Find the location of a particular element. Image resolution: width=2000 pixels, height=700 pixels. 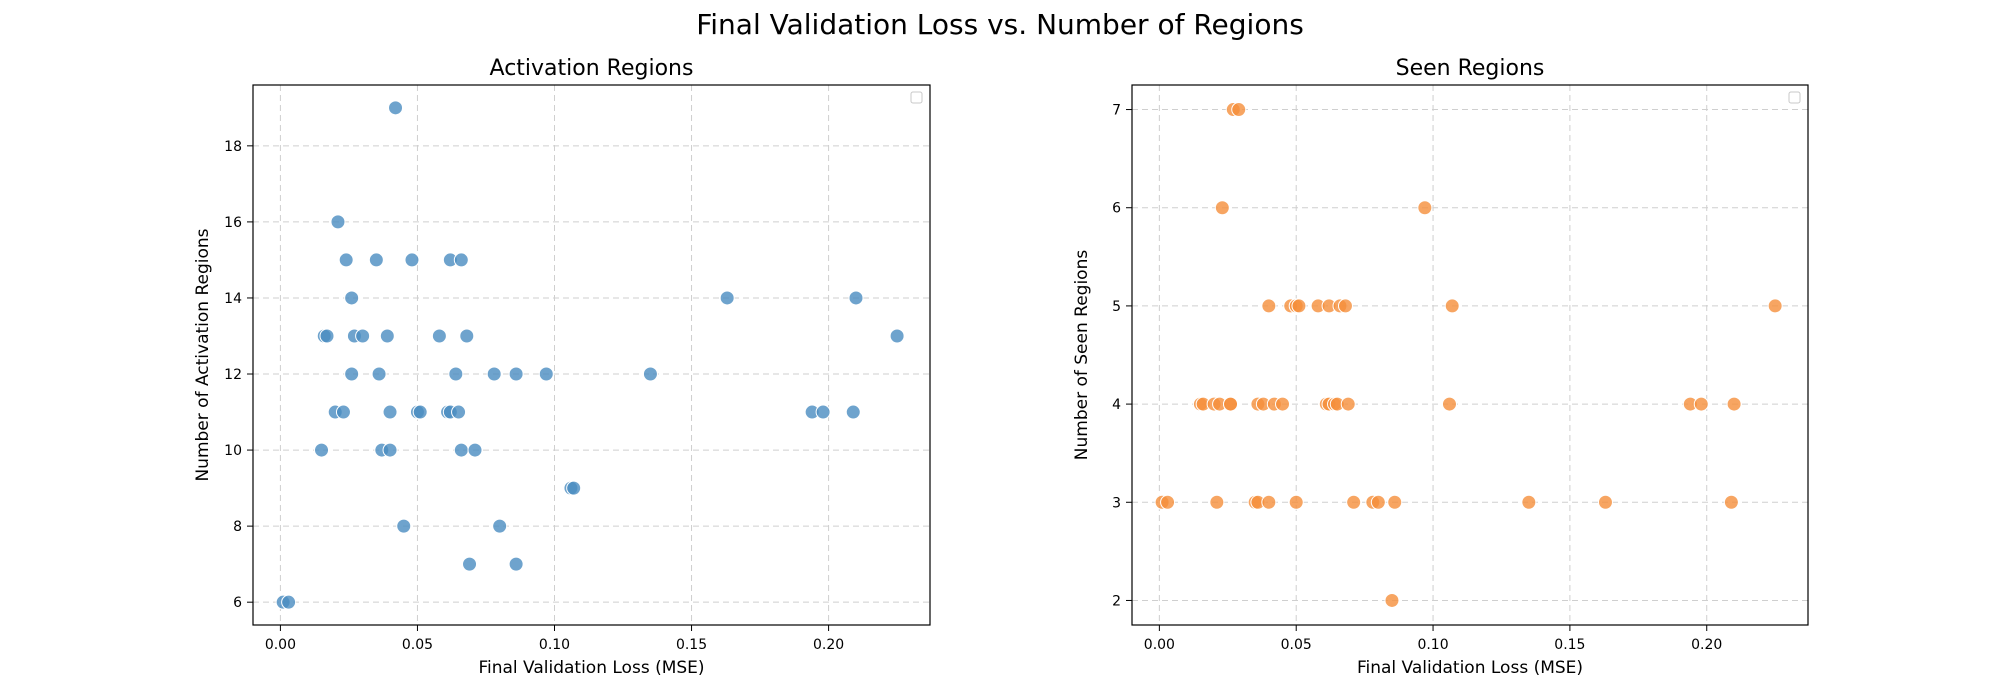

y-tick-label: 5 is located at coordinates (1116, 307).